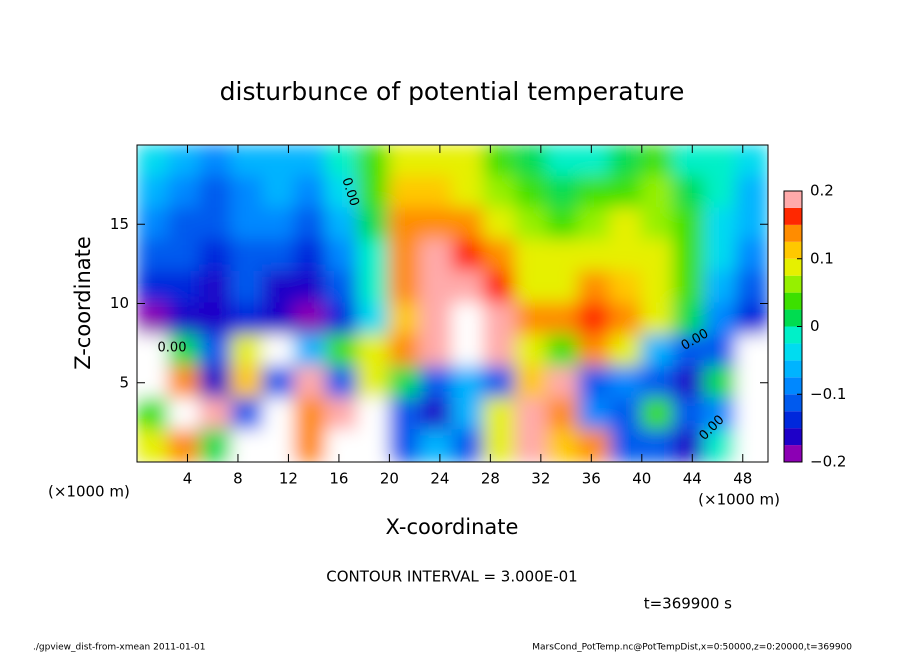  I want to click on x-tick-label: 36, so click(591, 479).